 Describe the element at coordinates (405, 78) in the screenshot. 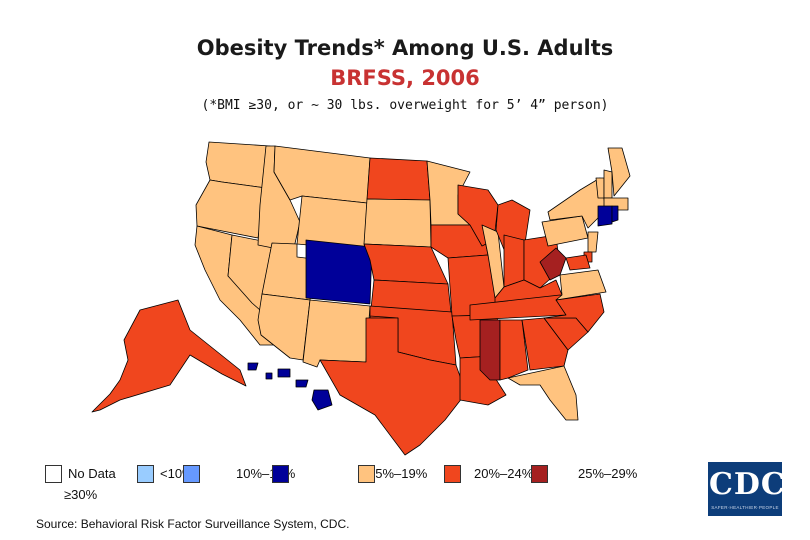

I see `map-subtitle: BRFSS, 2006` at that location.